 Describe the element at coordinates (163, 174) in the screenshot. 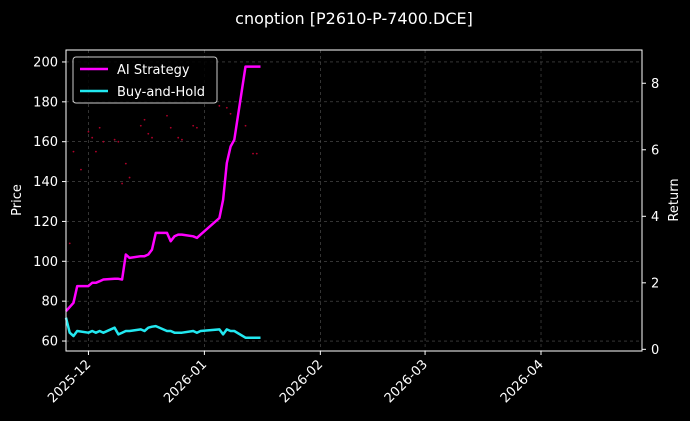

I see `scatter-series` at that location.